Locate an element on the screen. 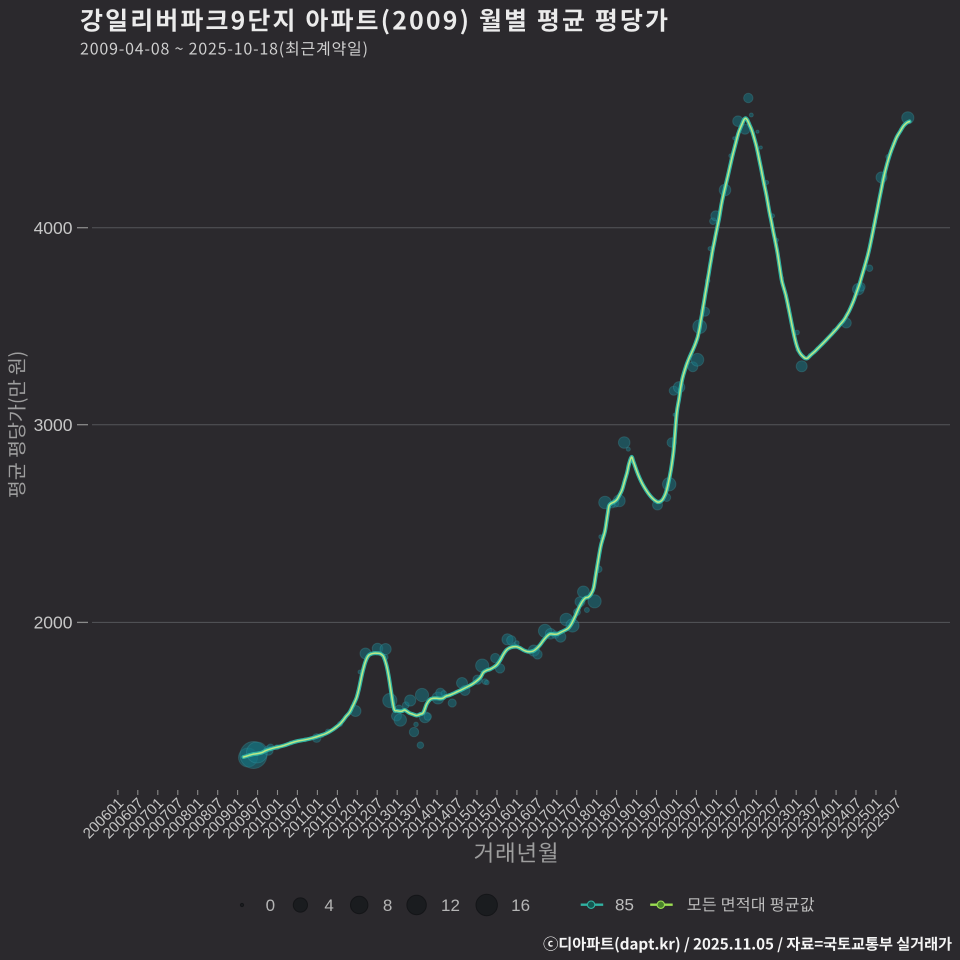  svg-text: 8 is located at coordinates (387, 905).